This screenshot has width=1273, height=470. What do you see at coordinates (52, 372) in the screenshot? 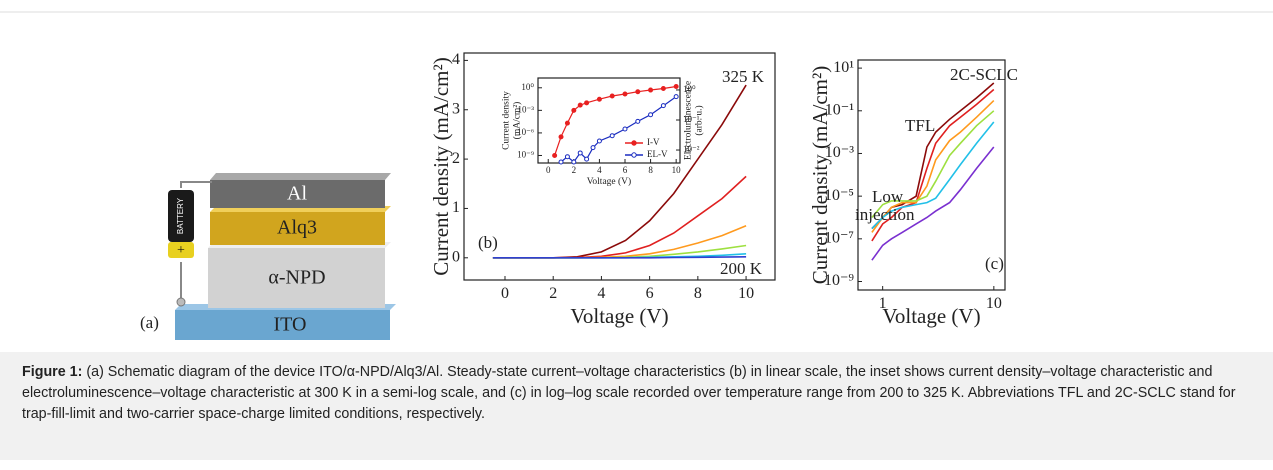
I see `caption-label: Figure 1:` at bounding box center [52, 372].